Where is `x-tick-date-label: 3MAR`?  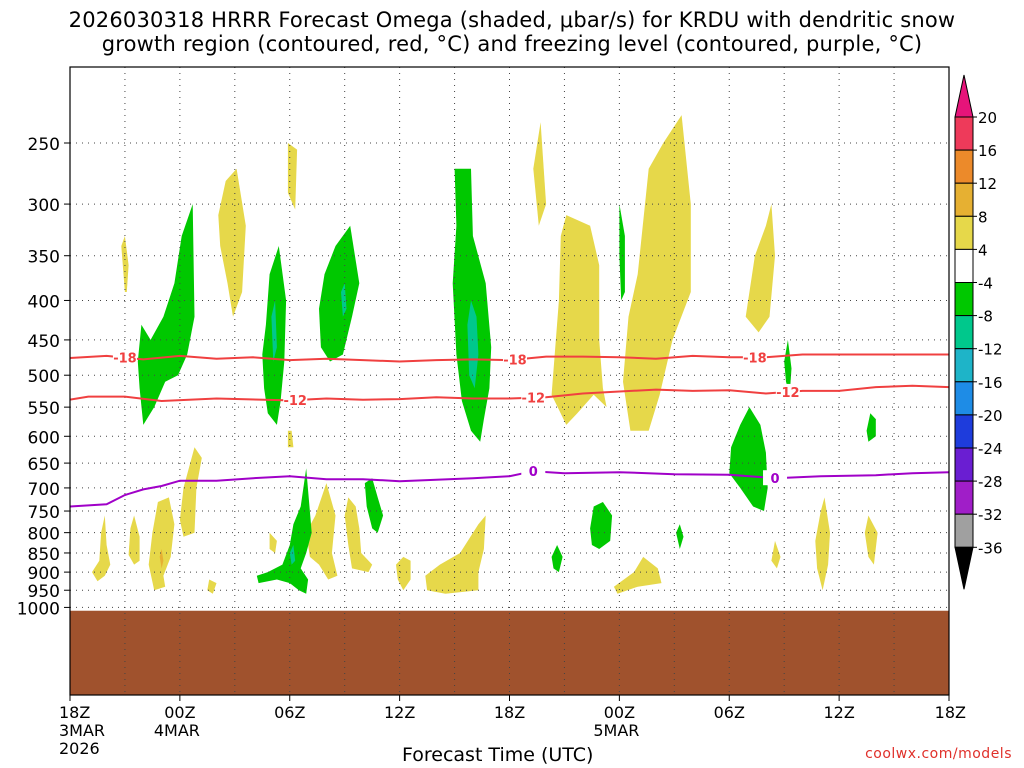 x-tick-date-label: 3MAR is located at coordinates (82, 730).